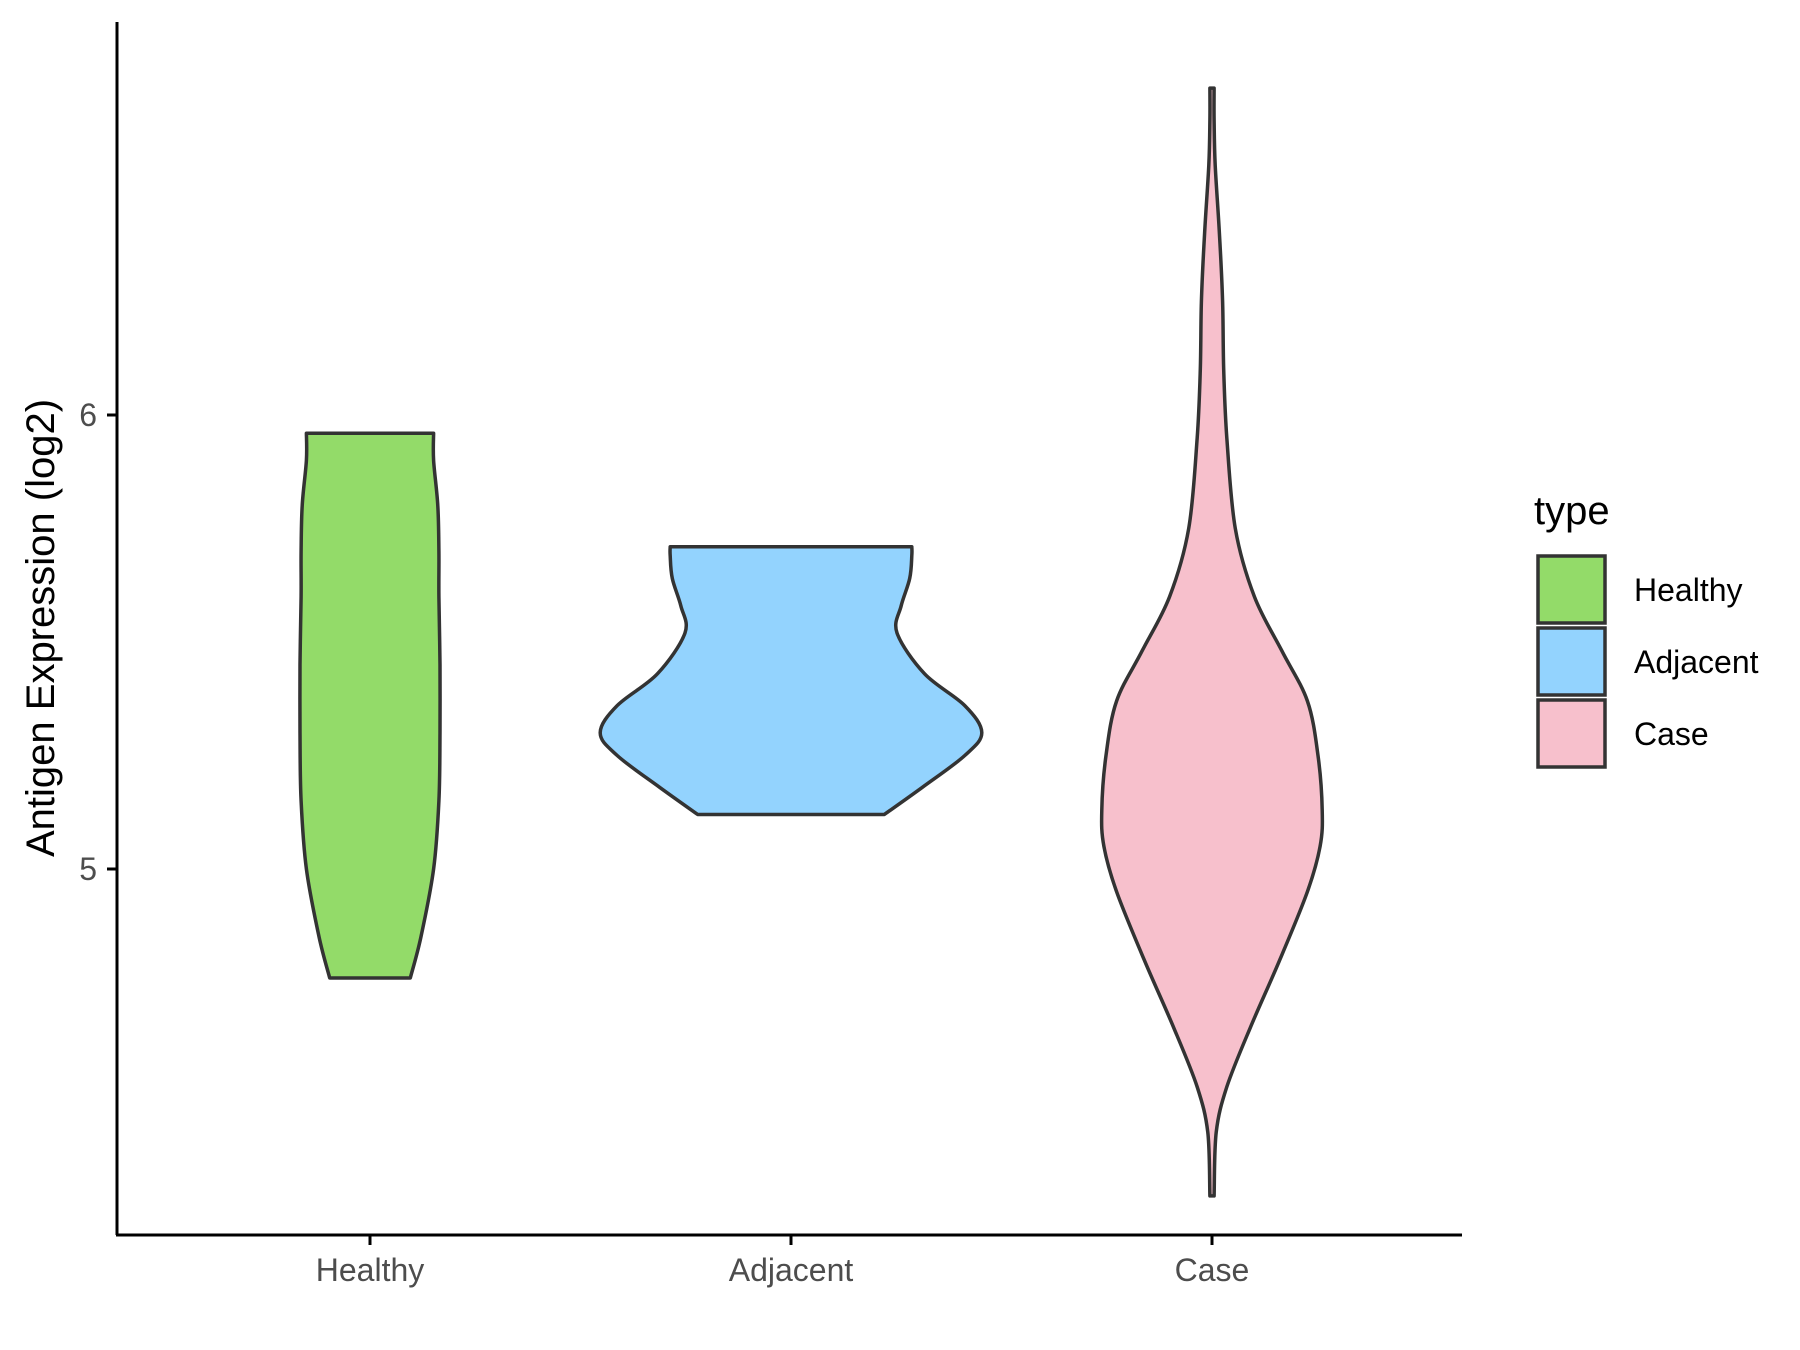 The height and width of the screenshot is (1350, 1800). Describe the element at coordinates (1671, 734) in the screenshot. I see `legend-label-case: Case` at that location.